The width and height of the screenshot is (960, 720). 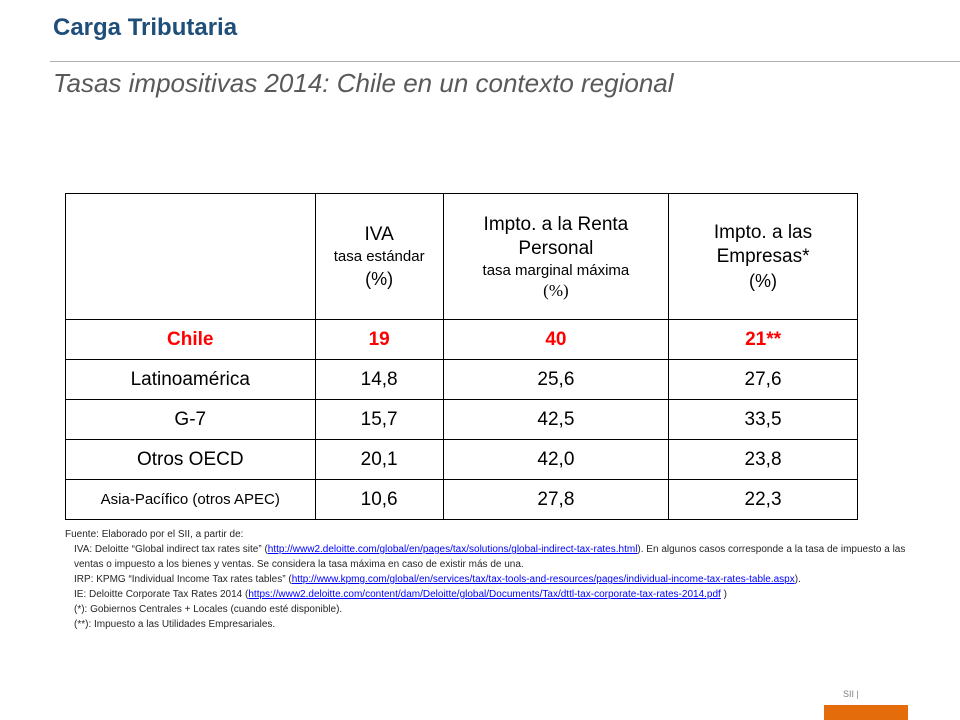 I want to click on row-iva: 14,8, so click(x=379, y=379).